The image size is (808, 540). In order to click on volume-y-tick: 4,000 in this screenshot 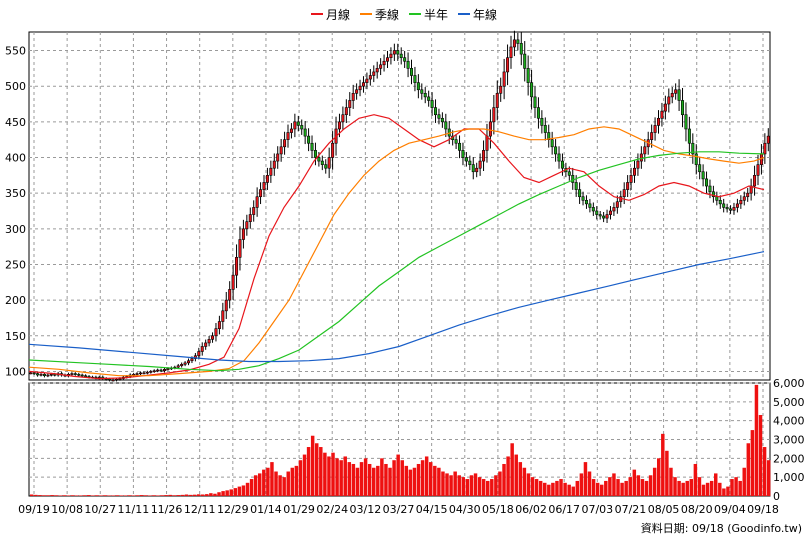, I will do `click(789, 421)`.